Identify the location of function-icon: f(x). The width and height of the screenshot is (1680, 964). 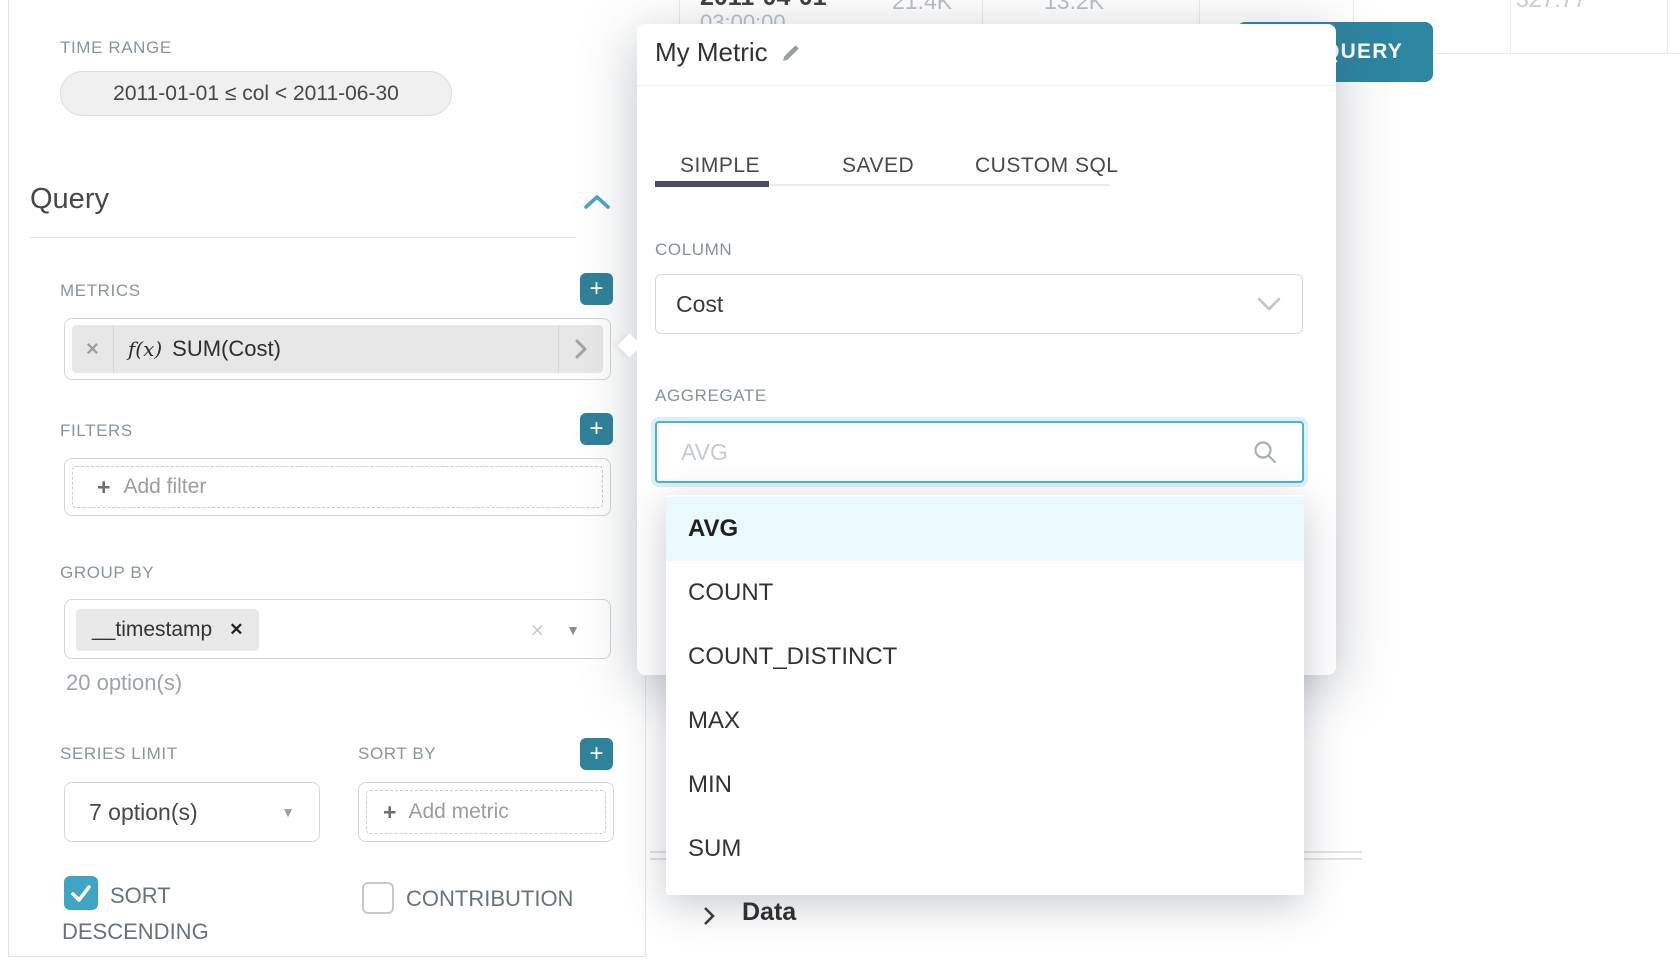
(145, 349).